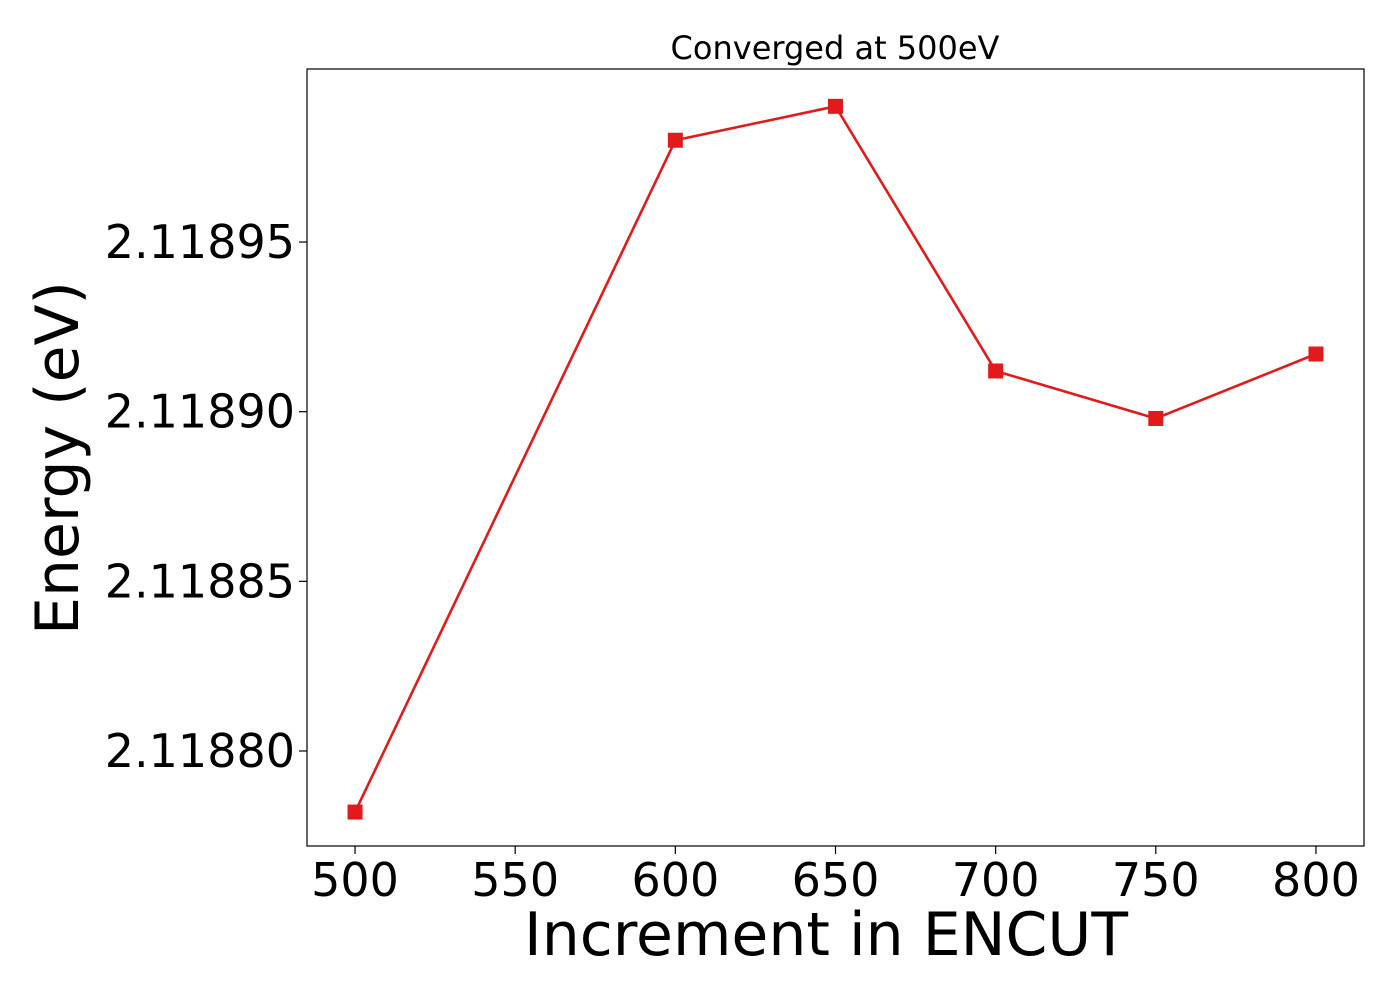 Image resolution: width=1400 pixels, height=1004 pixels. I want to click on x-tick-label: 750, so click(1156, 880).